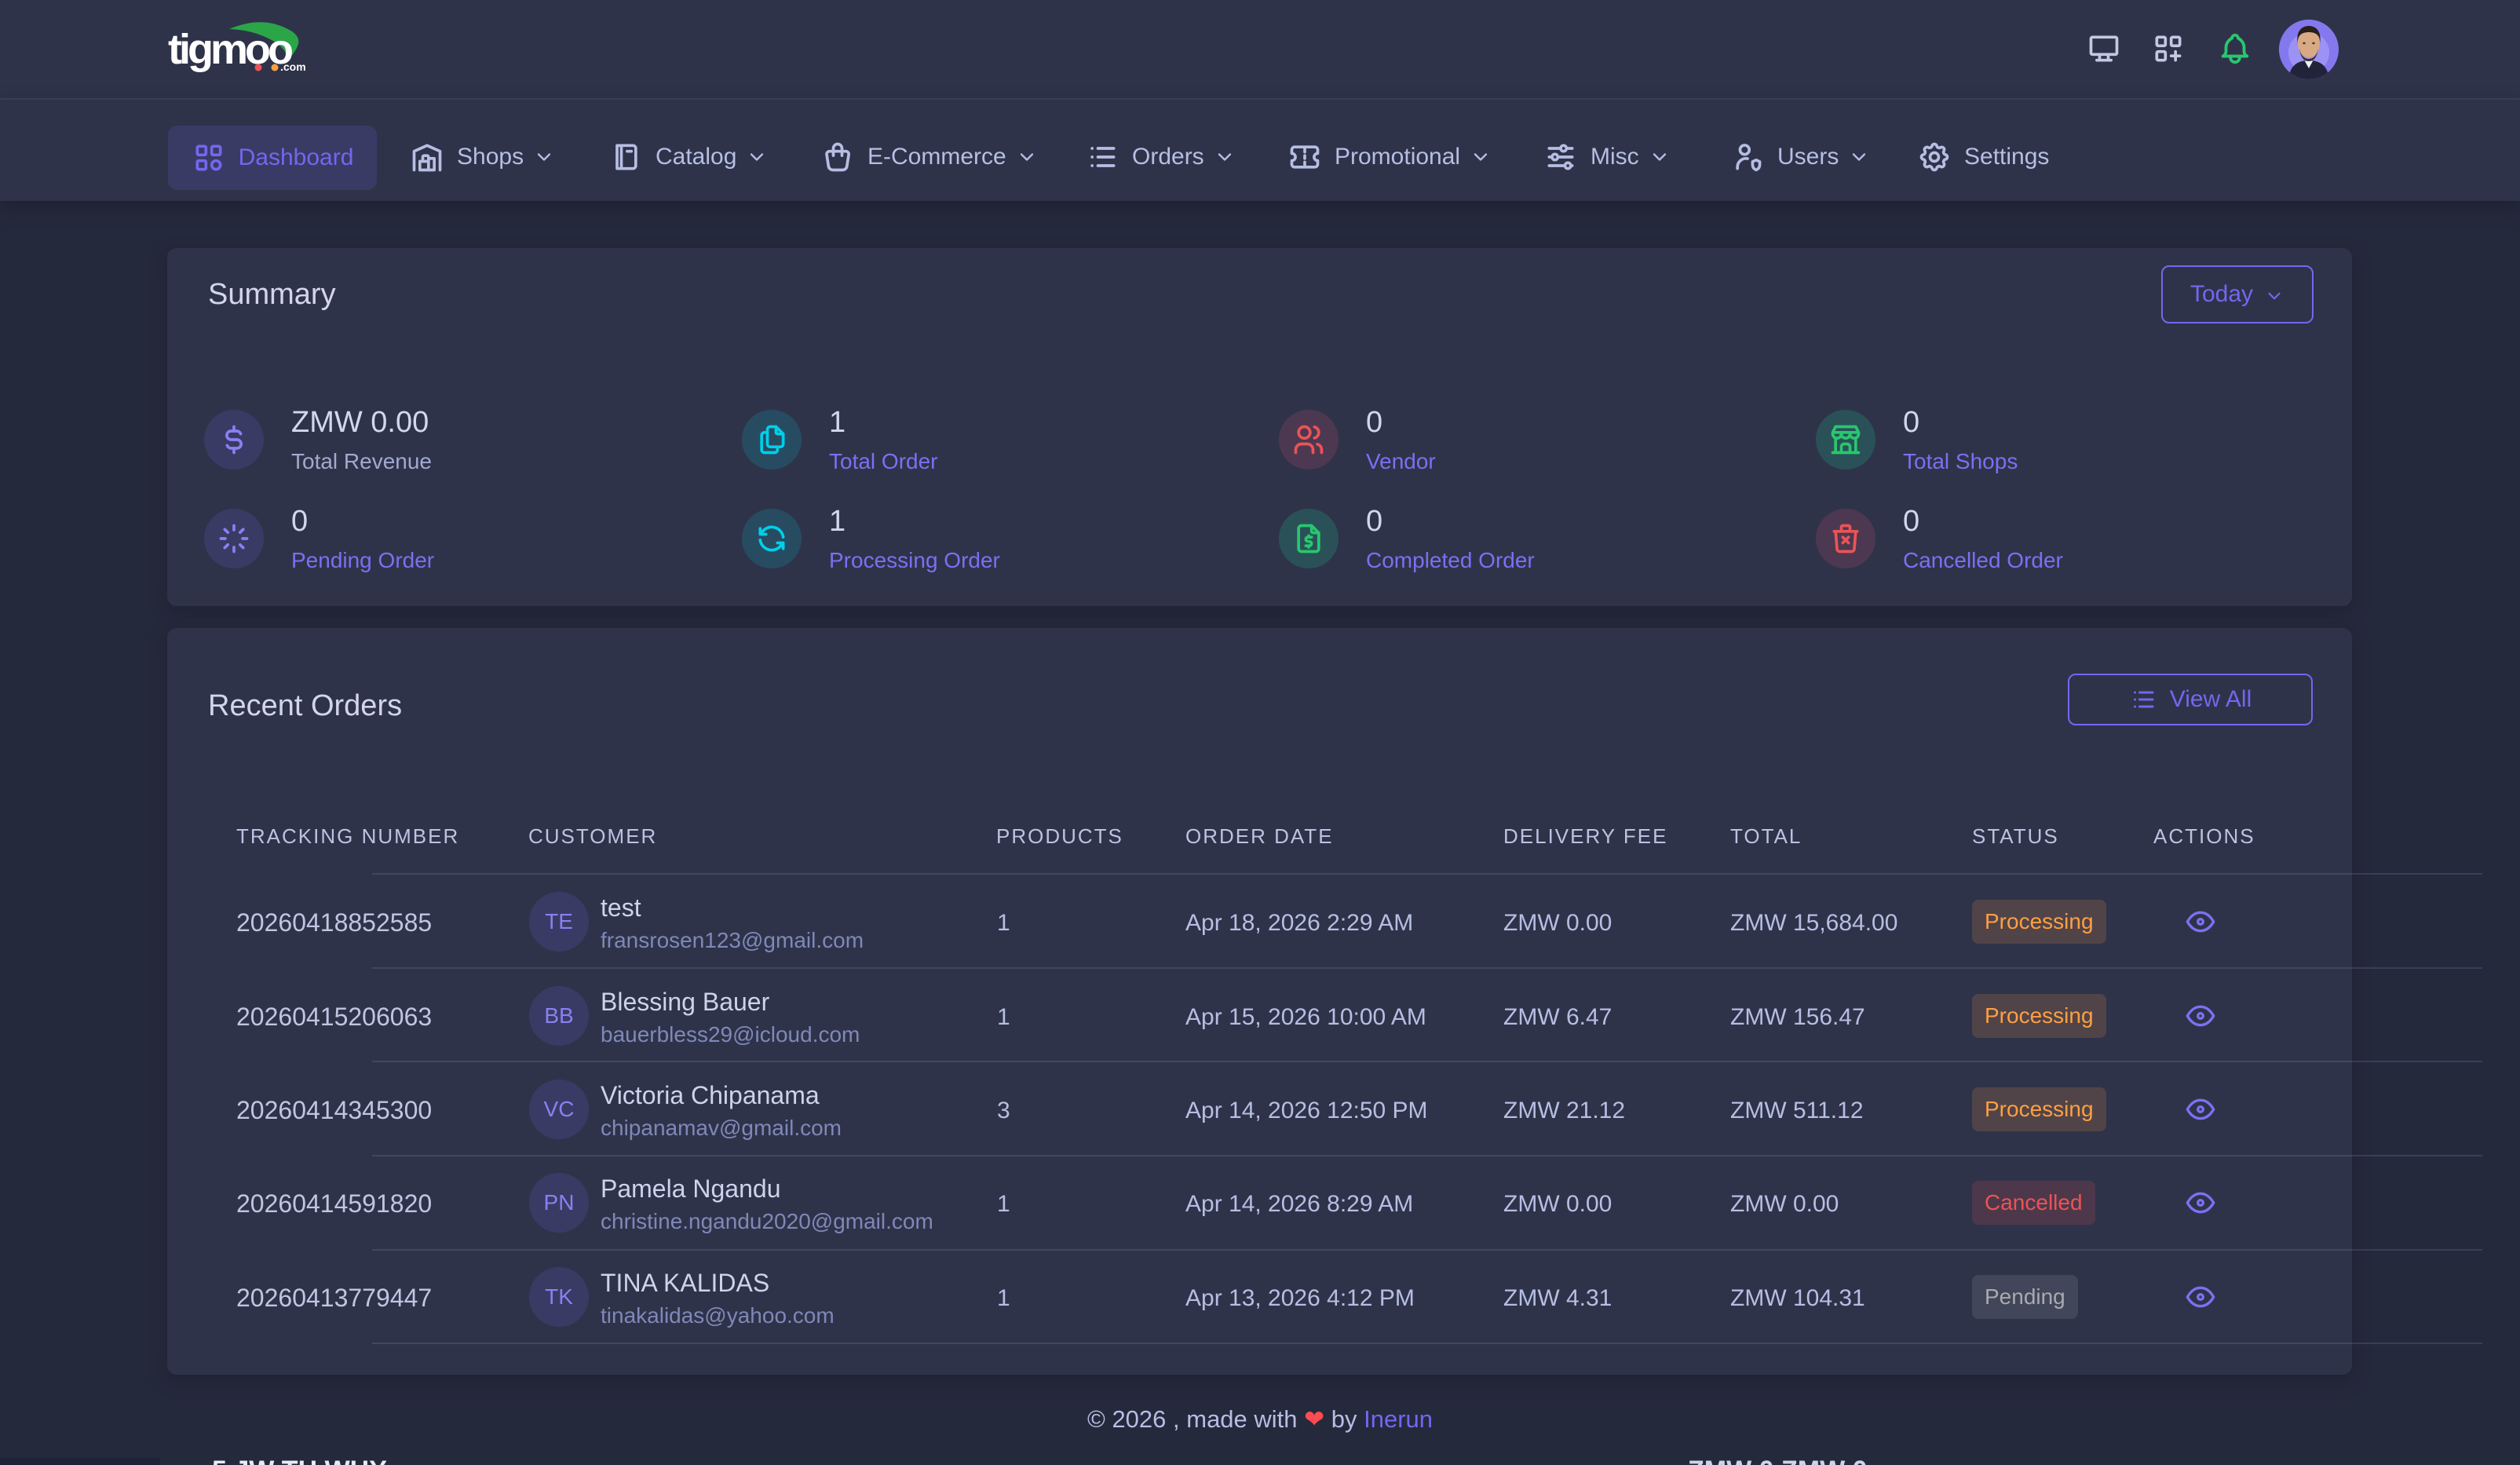 Image resolution: width=2520 pixels, height=1465 pixels. Describe the element at coordinates (293, 66) in the screenshot. I see `svg-text: .com` at that location.